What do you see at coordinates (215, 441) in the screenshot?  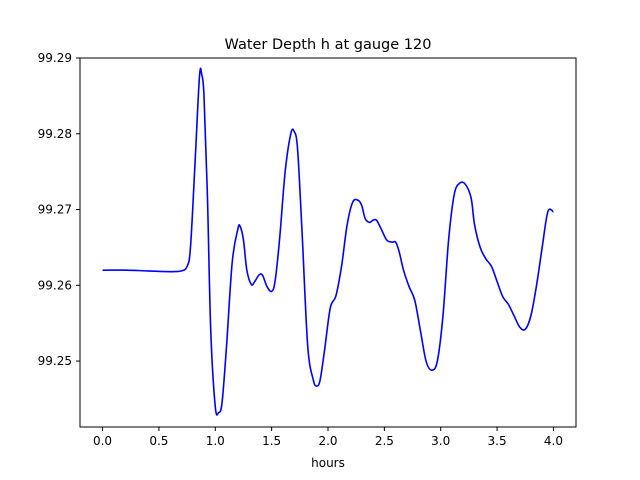 I see `x-tick-label: 1.0` at bounding box center [215, 441].